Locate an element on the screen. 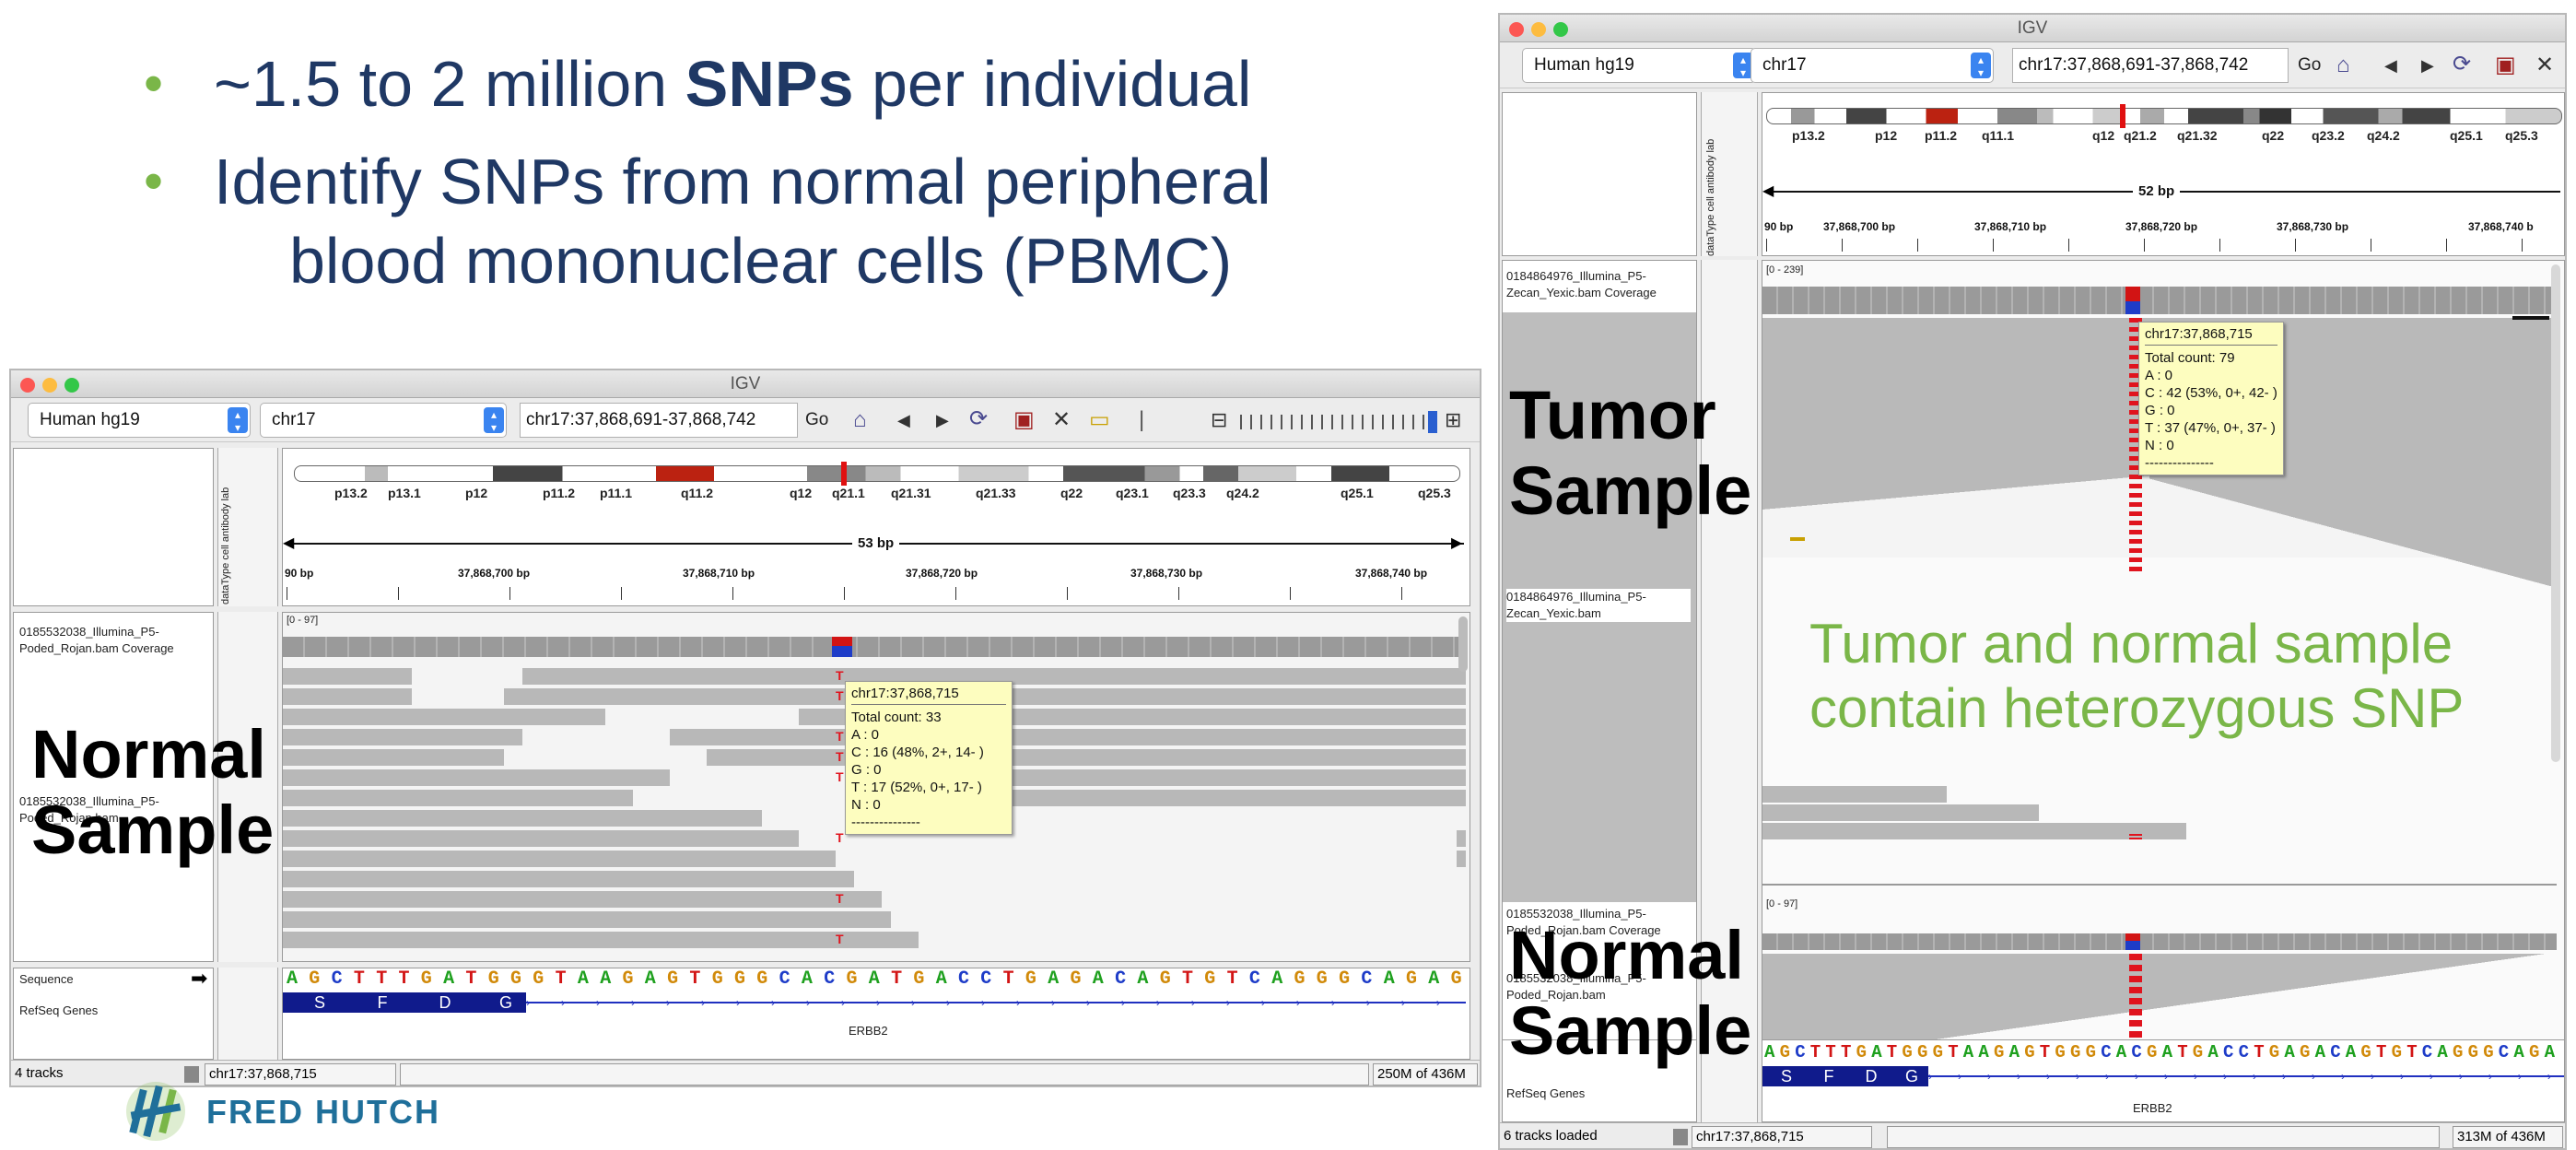  window-titlebar: IGV is located at coordinates (2032, 28).